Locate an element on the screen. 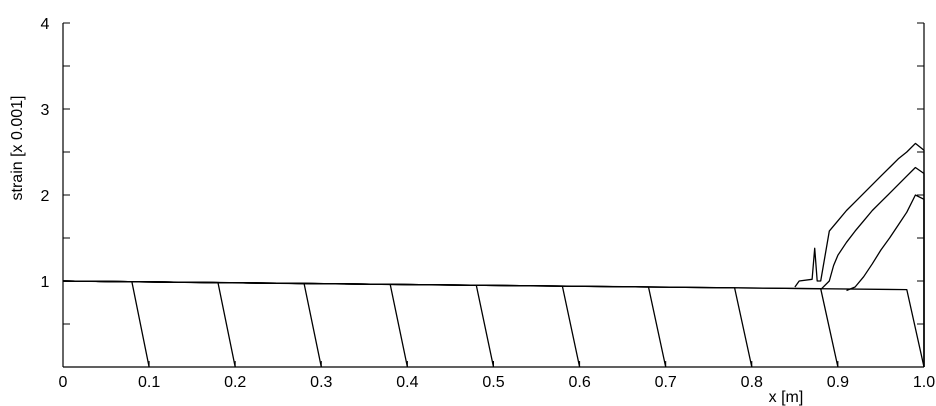 The image size is (936, 406). x-tick-label: 0.4 is located at coordinates (407, 382).